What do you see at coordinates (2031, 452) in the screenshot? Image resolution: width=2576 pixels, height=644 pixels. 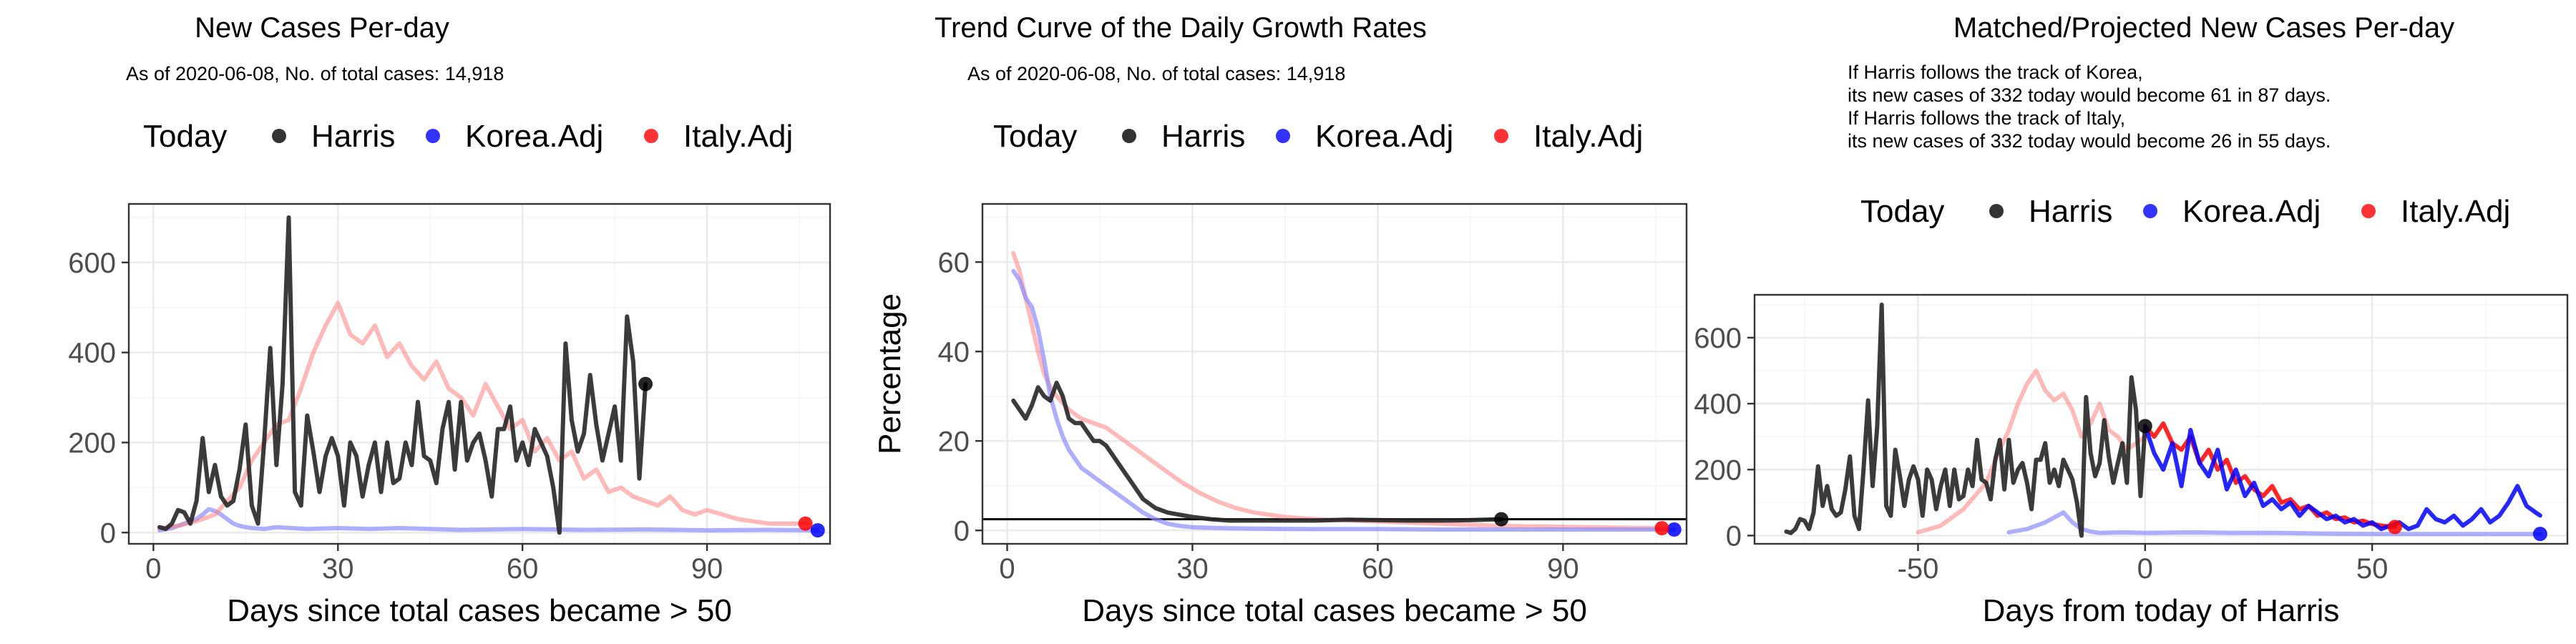 I see `series-line-italy-adj-matched` at bounding box center [2031, 452].